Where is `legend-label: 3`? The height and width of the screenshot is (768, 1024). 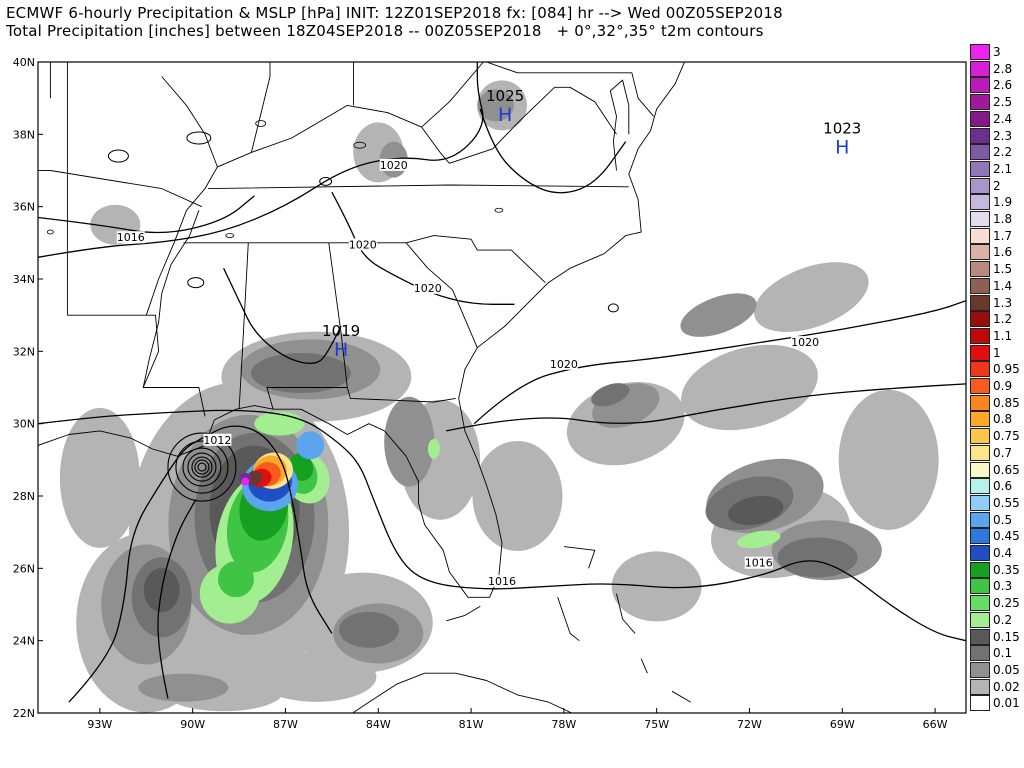
legend-label: 3 is located at coordinates (997, 52).